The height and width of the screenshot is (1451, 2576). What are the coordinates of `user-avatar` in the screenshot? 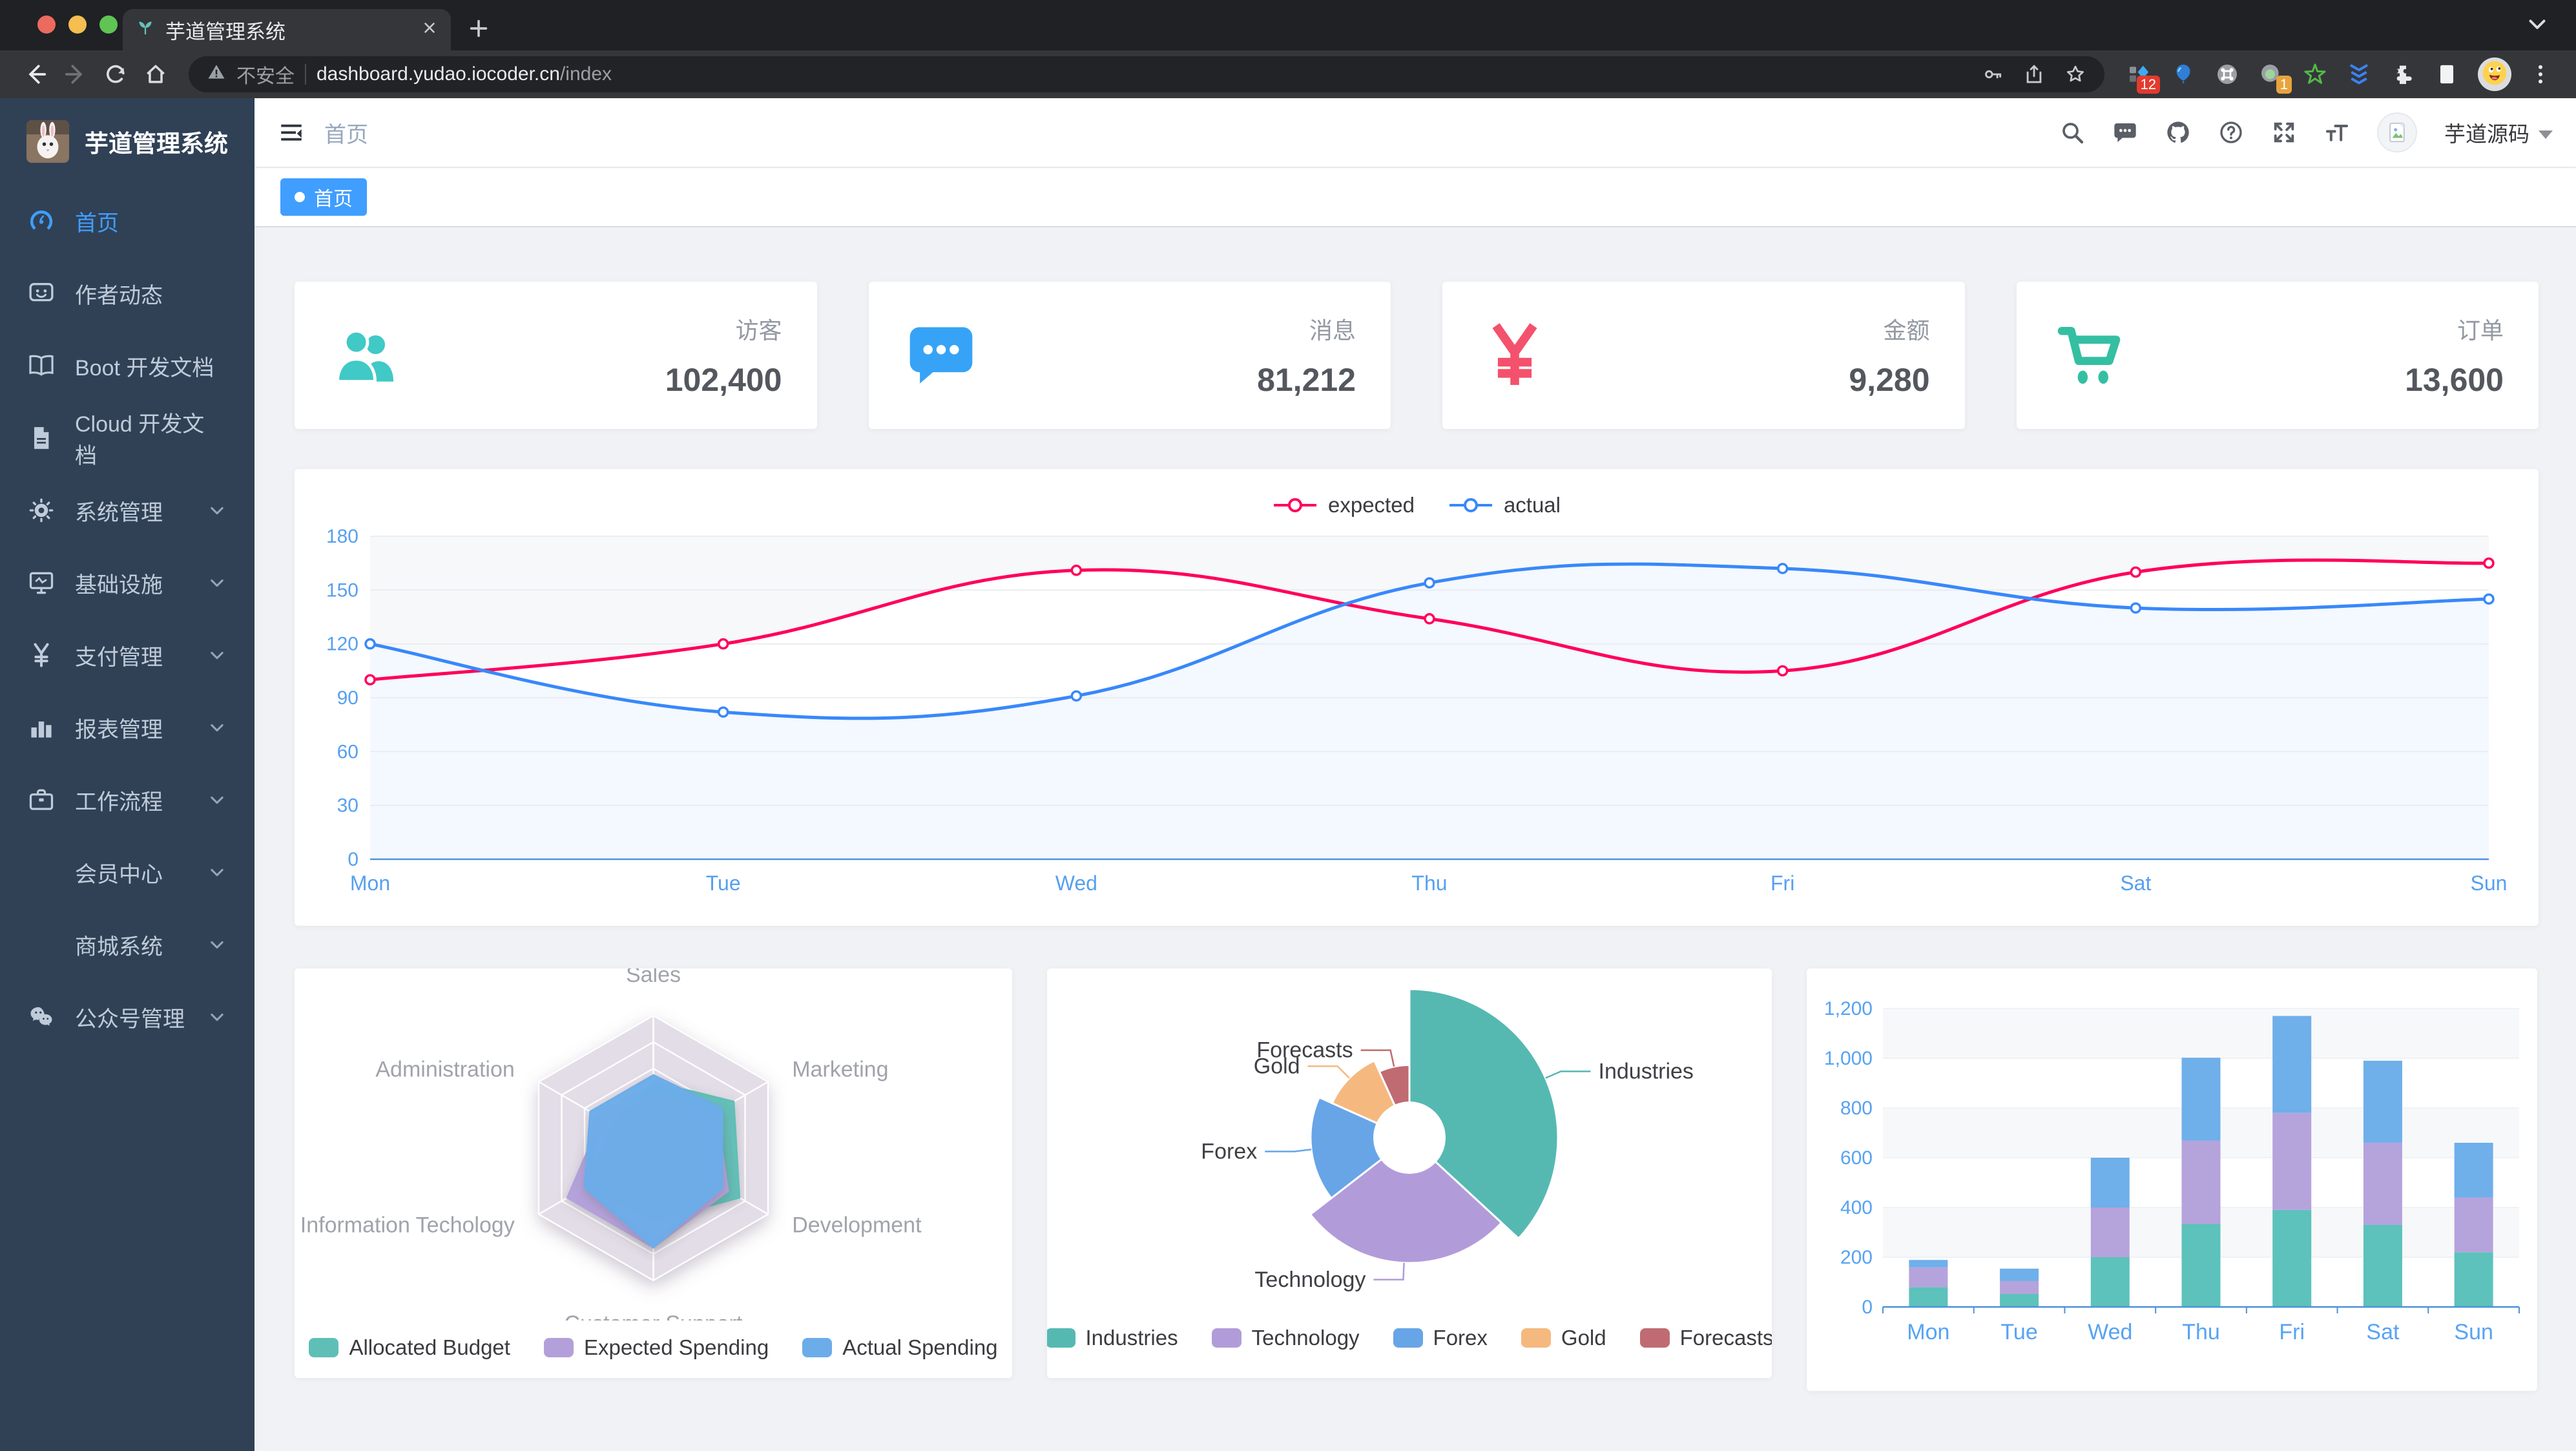 It's located at (2397, 132).